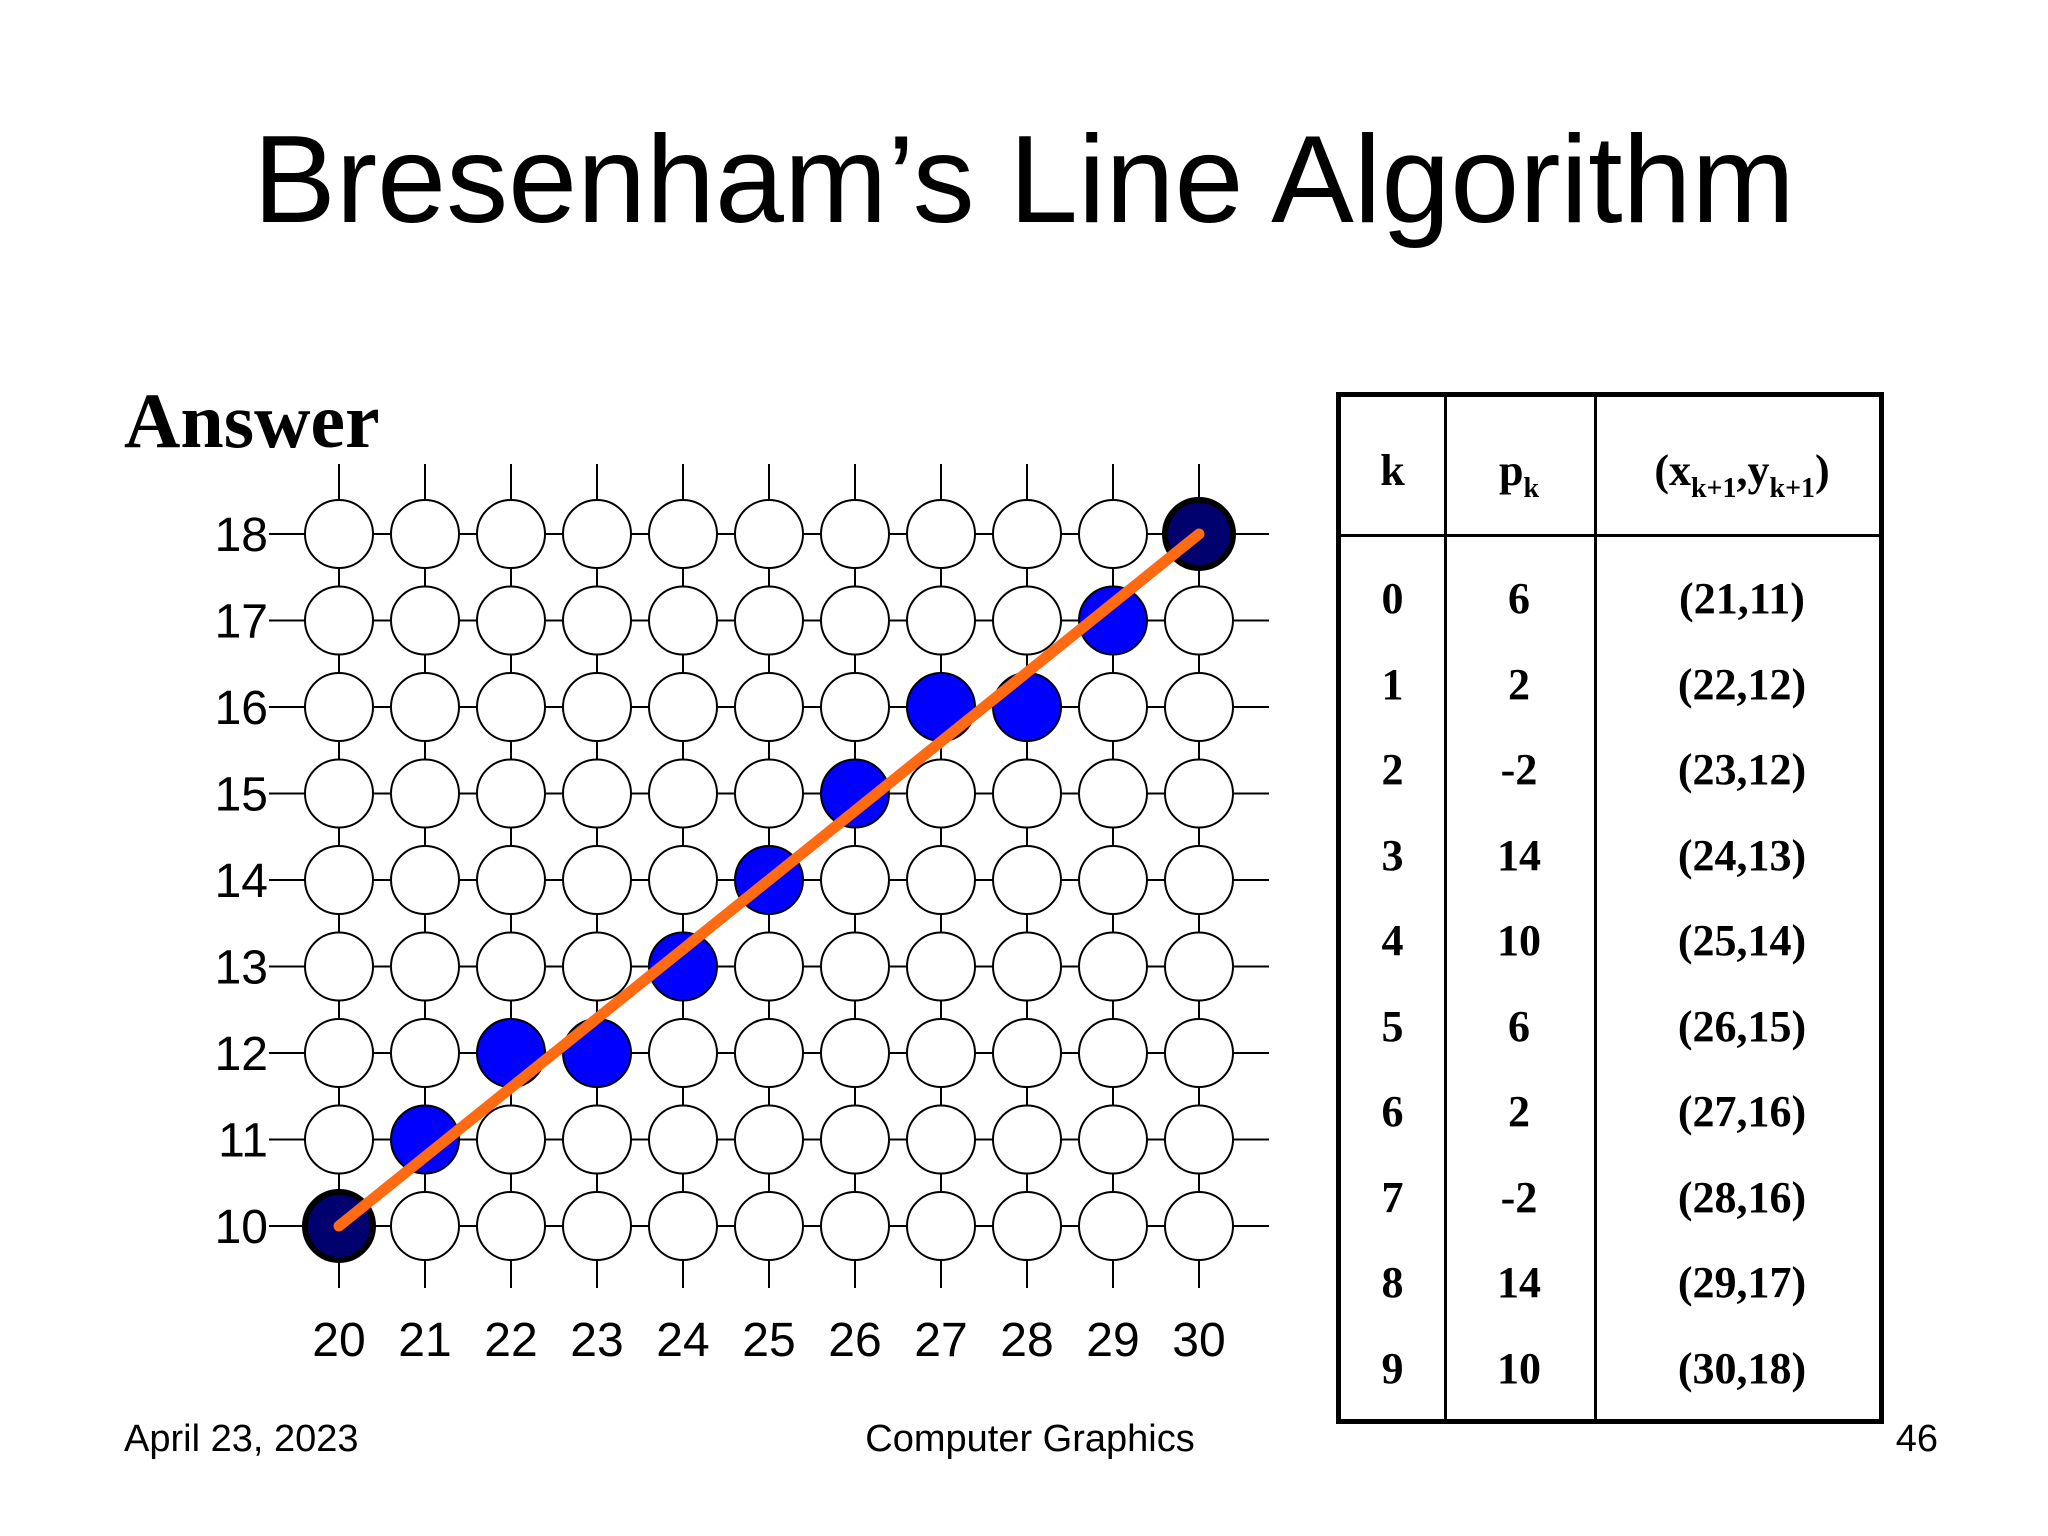 The width and height of the screenshot is (2048, 1536). I want to click on cell-coord: (30,18), so click(1742, 1368).